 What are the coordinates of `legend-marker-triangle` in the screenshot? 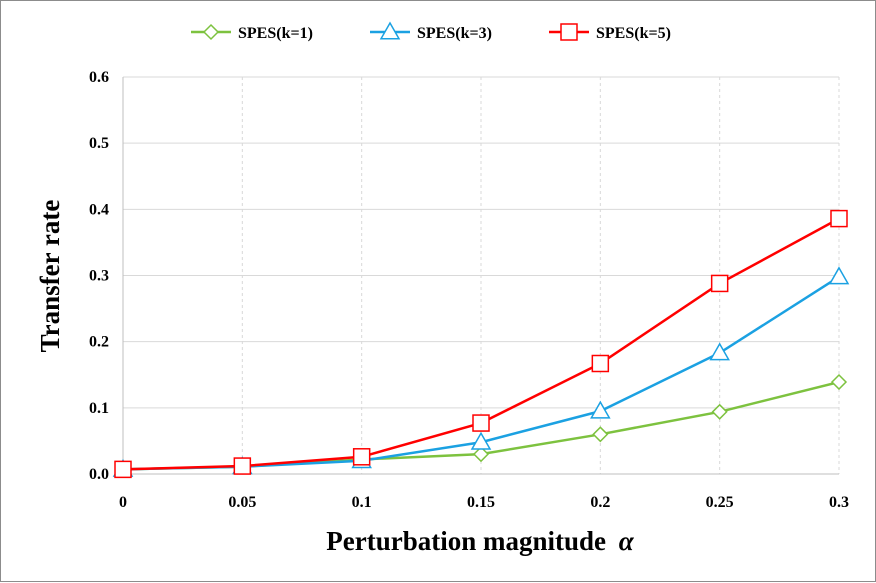 It's located at (390, 30).